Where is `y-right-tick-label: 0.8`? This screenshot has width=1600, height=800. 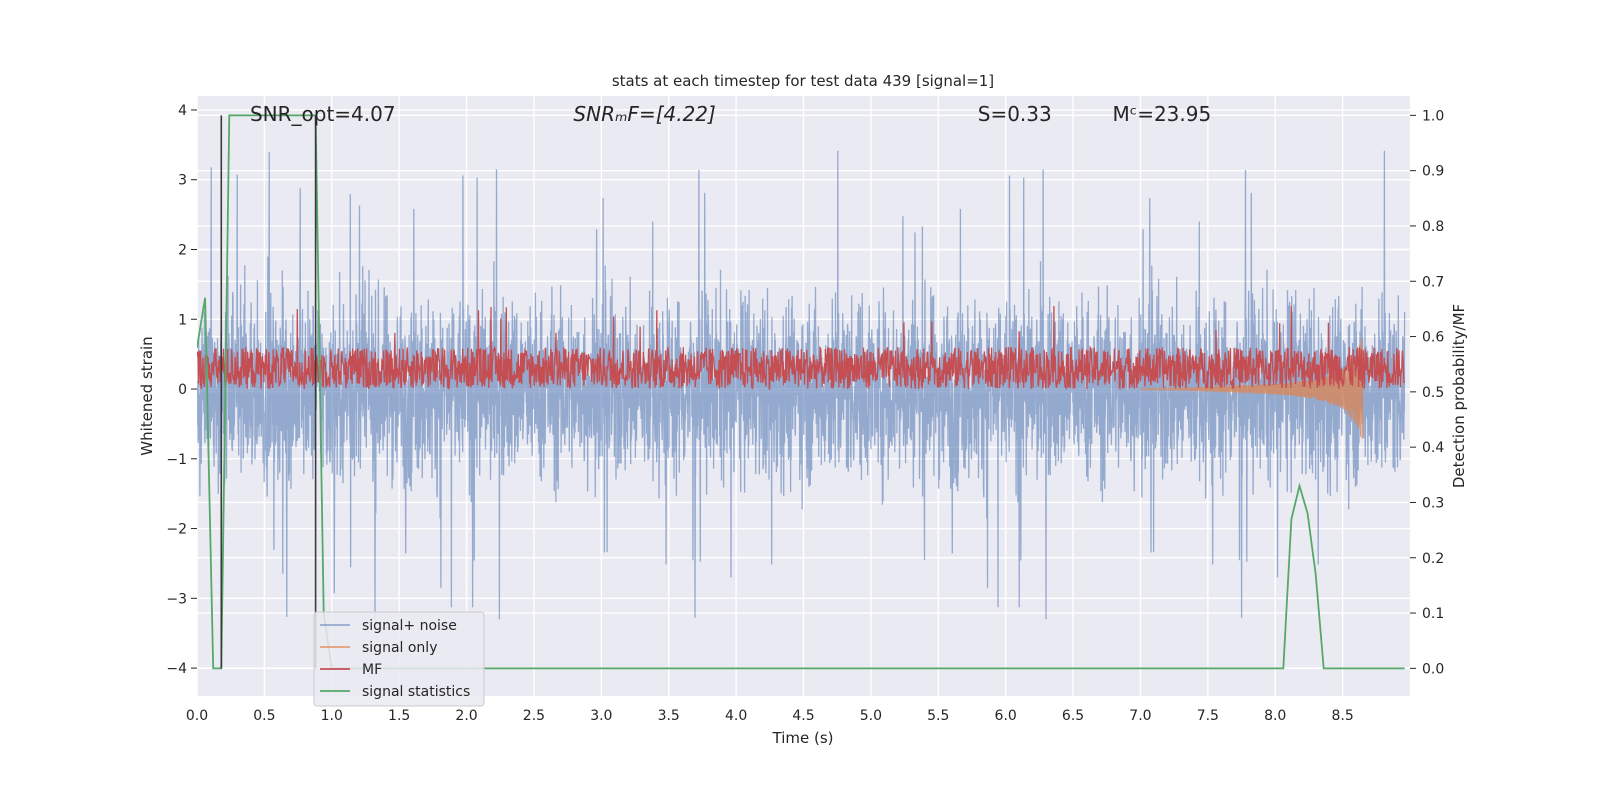
y-right-tick-label: 0.8 is located at coordinates (1433, 227).